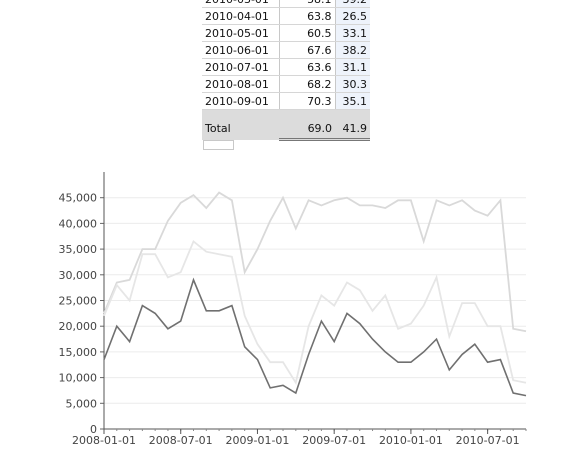 The image size is (582, 469). What do you see at coordinates (78, 352) in the screenshot?
I see `y-tick-label: 15,000` at bounding box center [78, 352].